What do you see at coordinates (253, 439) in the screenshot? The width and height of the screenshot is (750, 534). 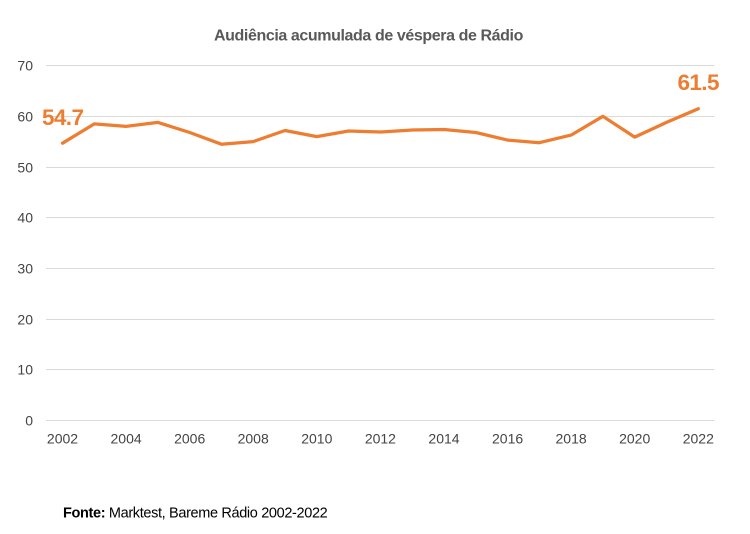 I see `svg-text: 2008` at bounding box center [253, 439].